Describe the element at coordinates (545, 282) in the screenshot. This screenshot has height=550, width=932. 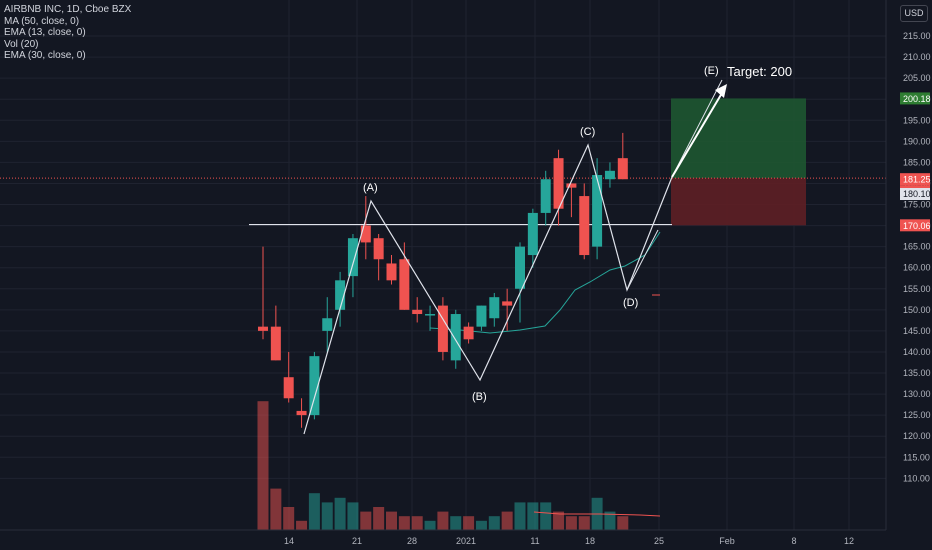
I see `ema-line` at that location.